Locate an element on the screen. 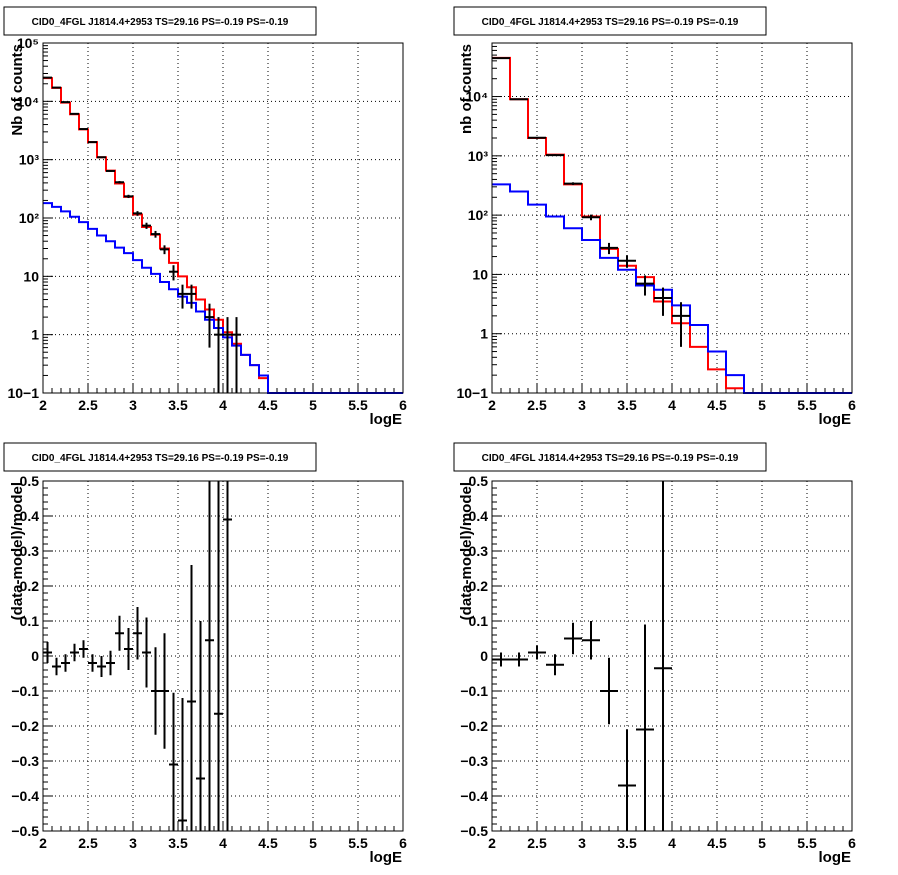 Image resolution: width=898 pixels, height=875 pixels. y-axis-title: Nb of counts is located at coordinates (17, 90).